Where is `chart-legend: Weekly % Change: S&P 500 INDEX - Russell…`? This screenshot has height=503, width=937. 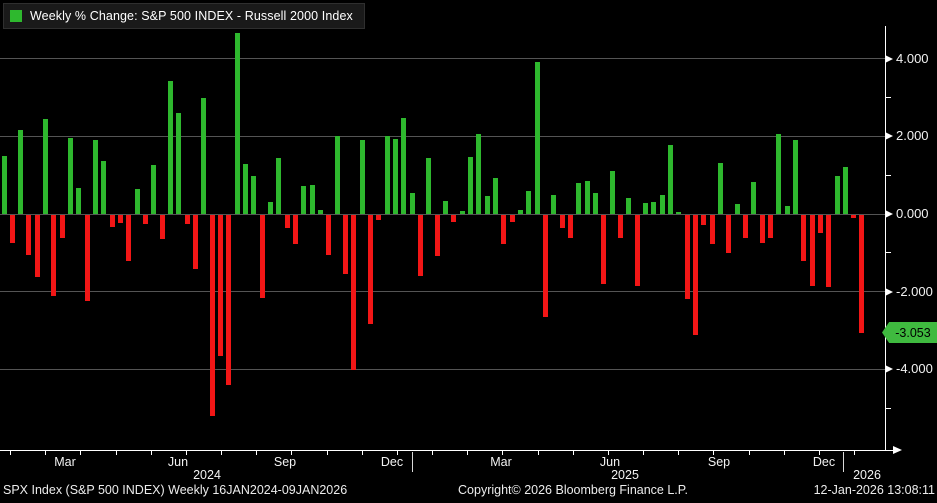
chart-legend: Weekly % Change: S&P 500 INDEX - Russell… is located at coordinates (184, 16).